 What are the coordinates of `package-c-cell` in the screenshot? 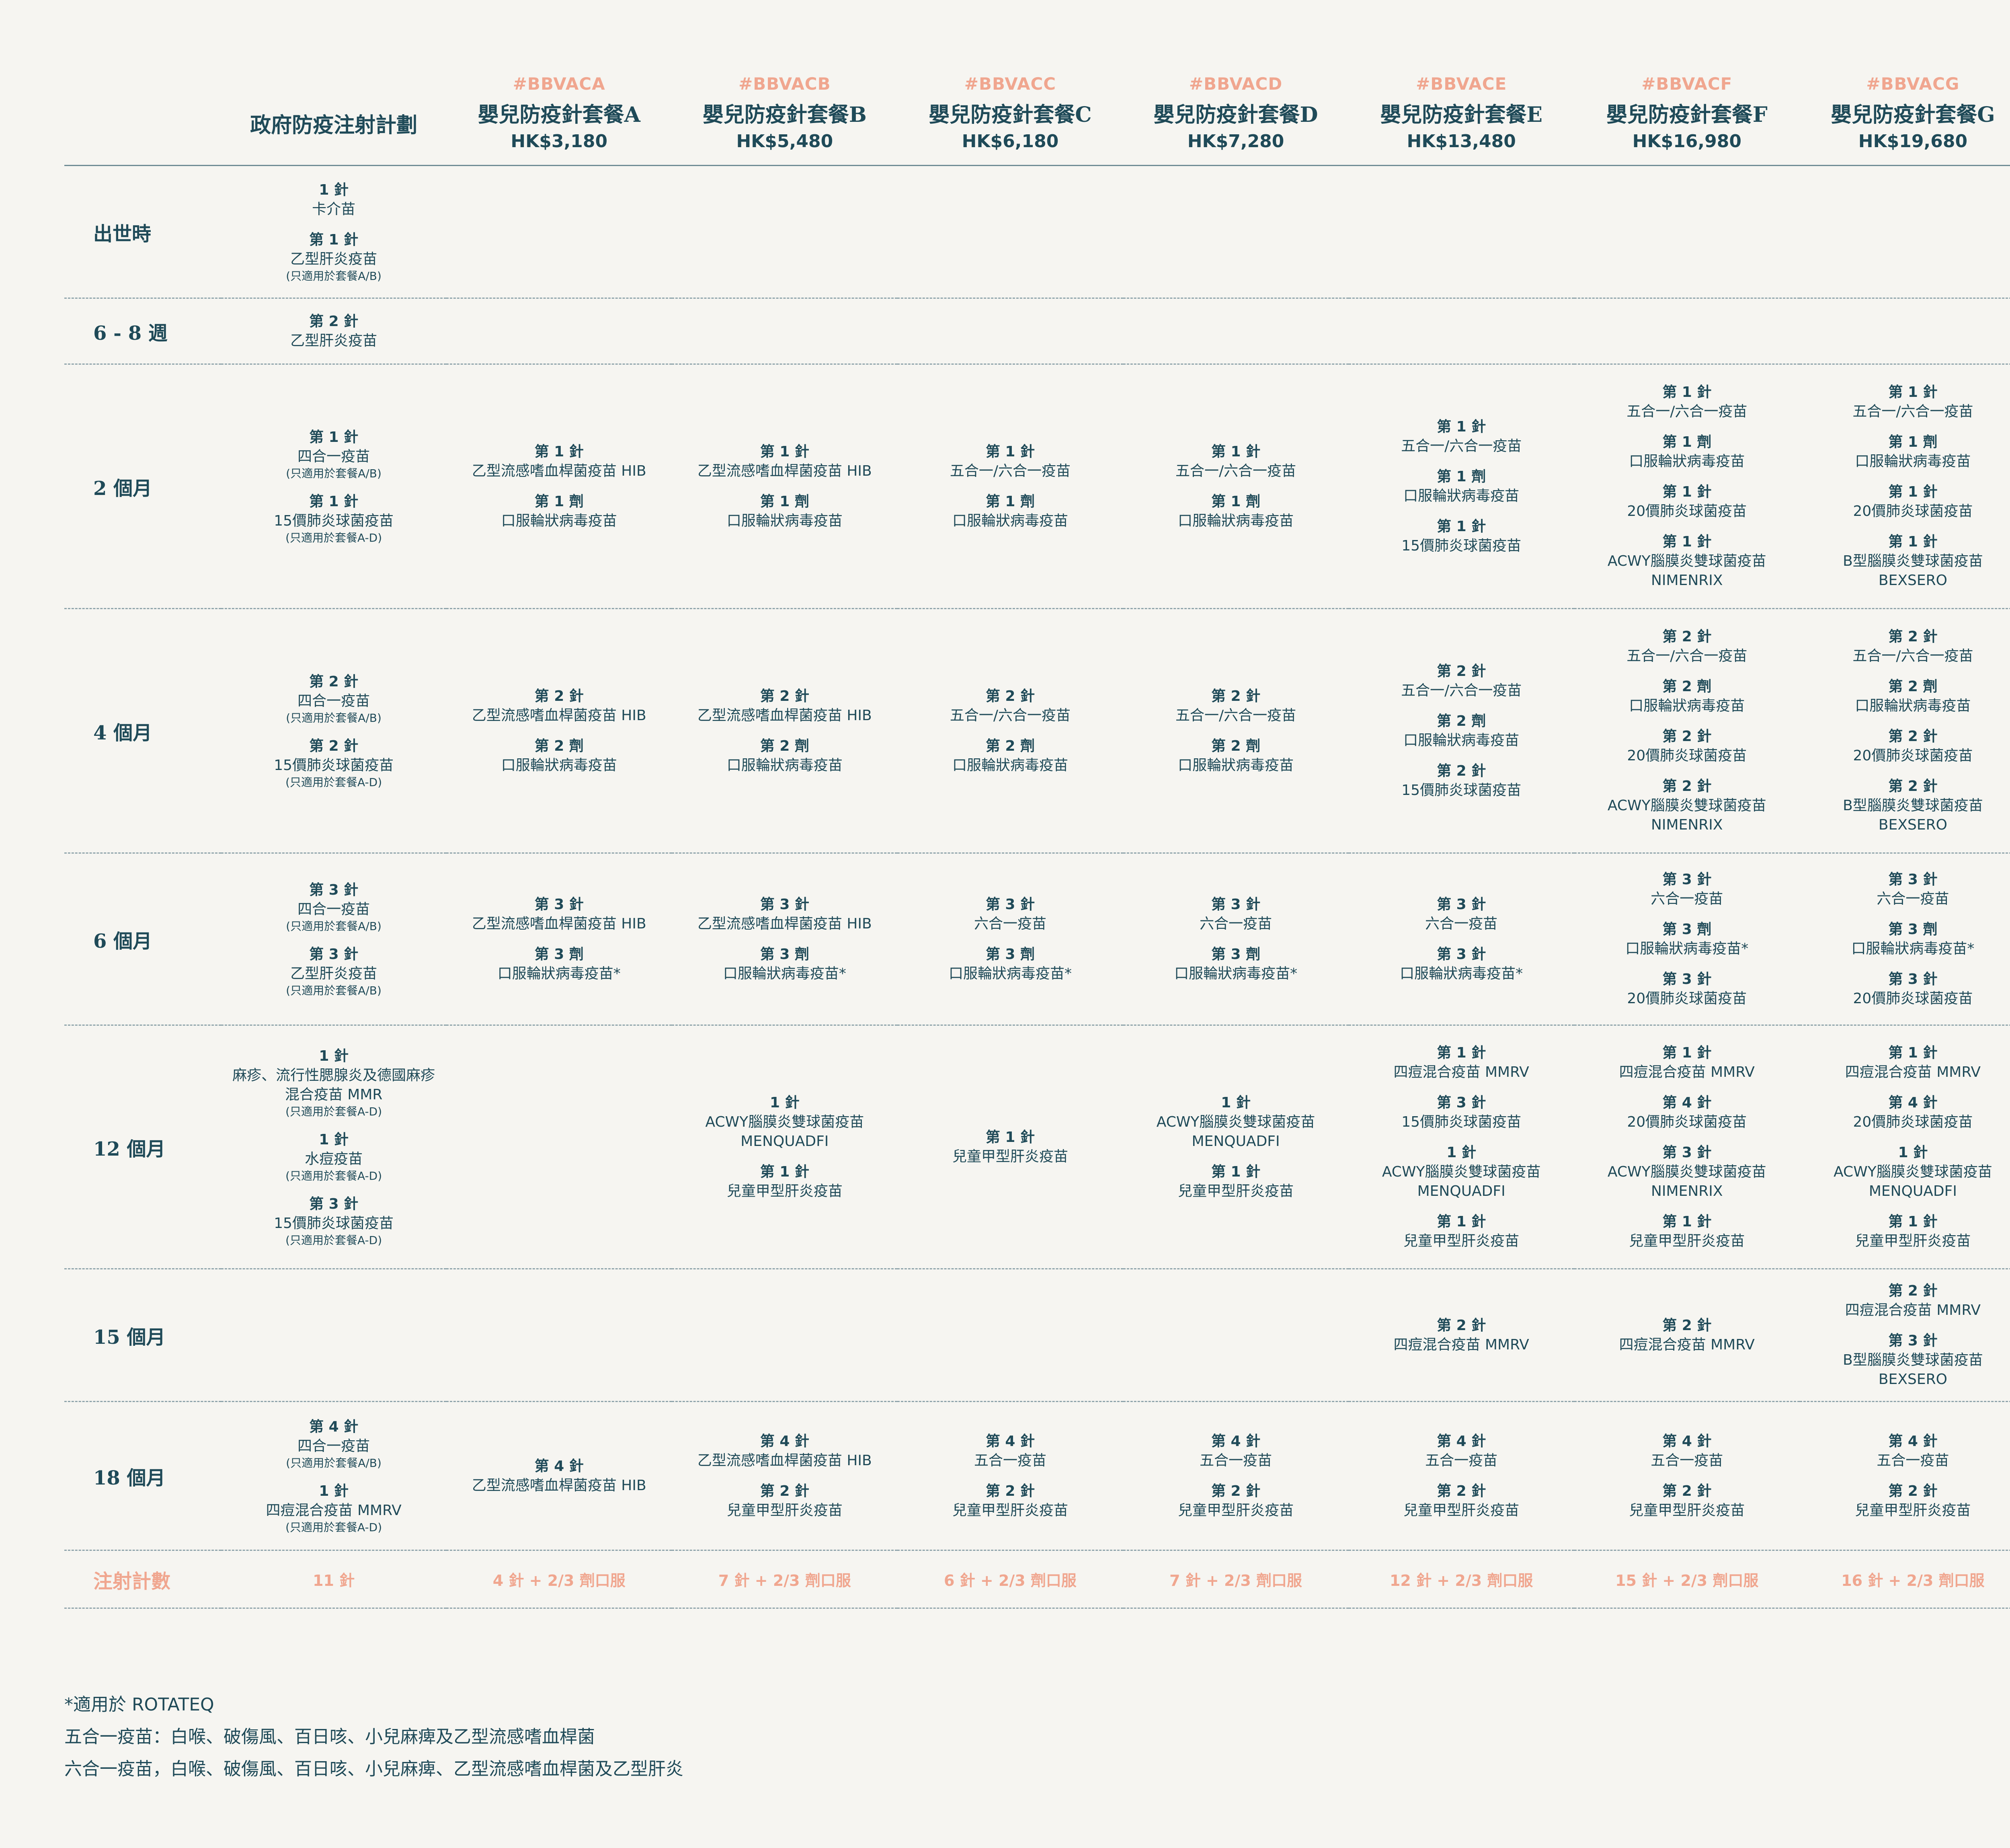 It's located at (1010, 232).